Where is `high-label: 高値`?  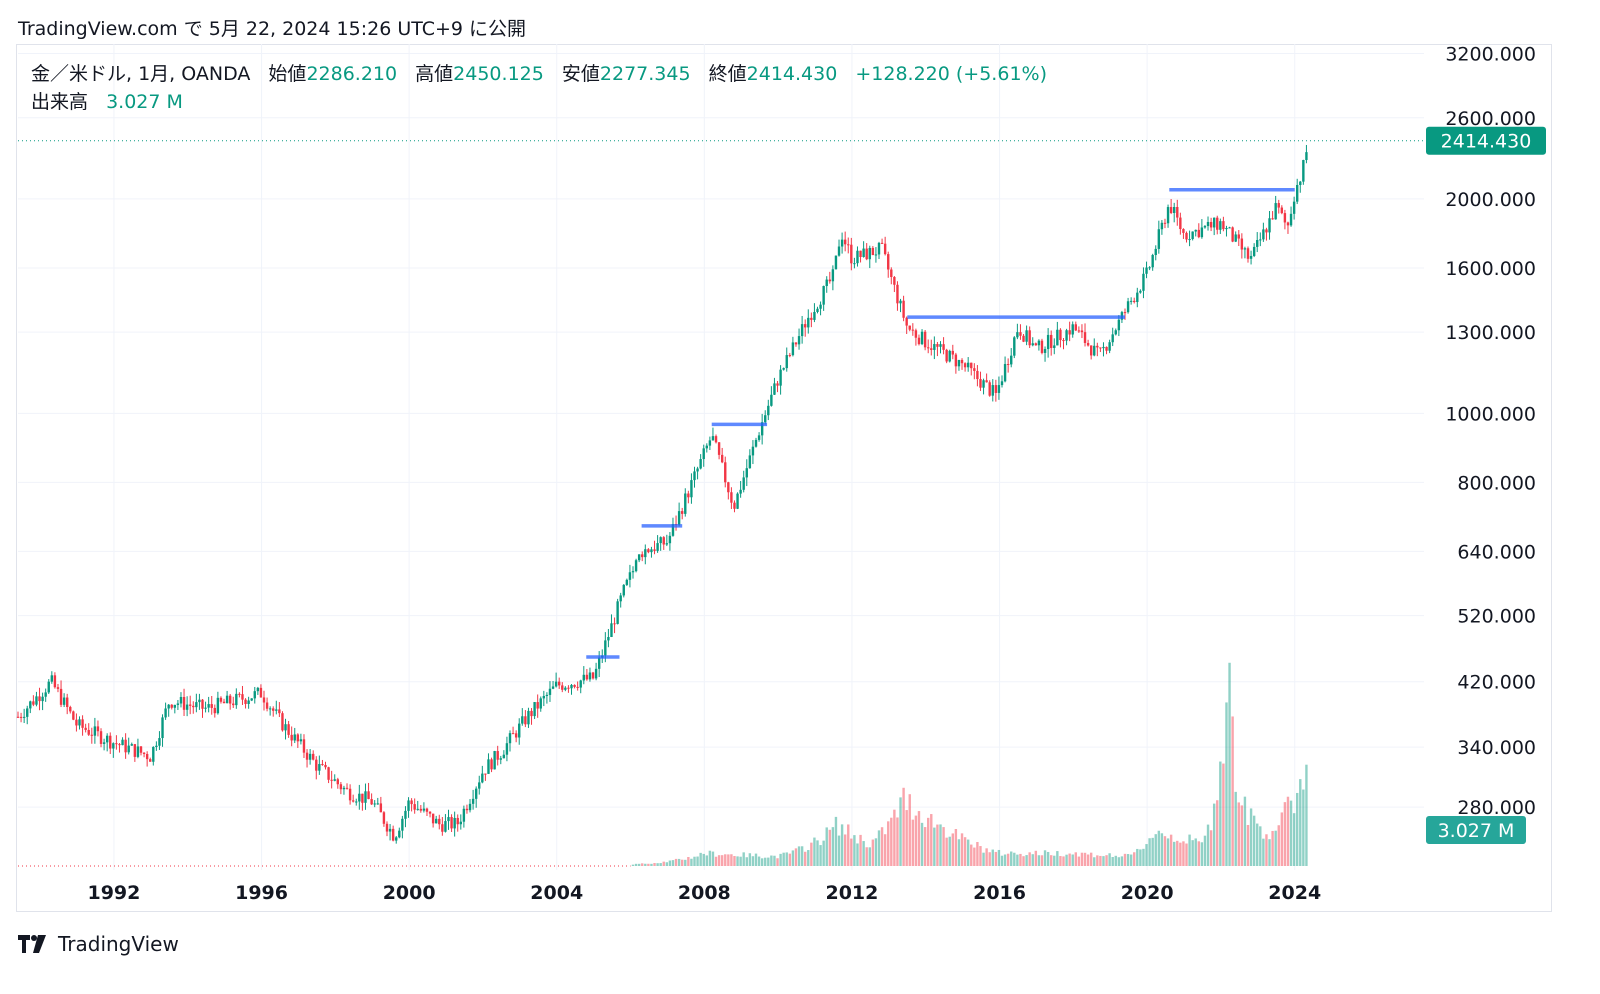 high-label: 高値 is located at coordinates (434, 74).